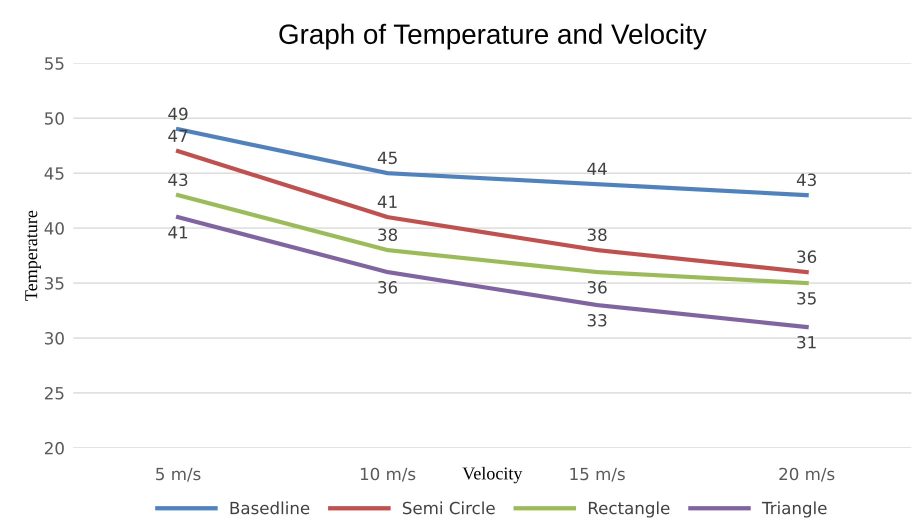 The image size is (916, 527). Describe the element at coordinates (54, 173) in the screenshot. I see `y-tick-label: 45` at that location.